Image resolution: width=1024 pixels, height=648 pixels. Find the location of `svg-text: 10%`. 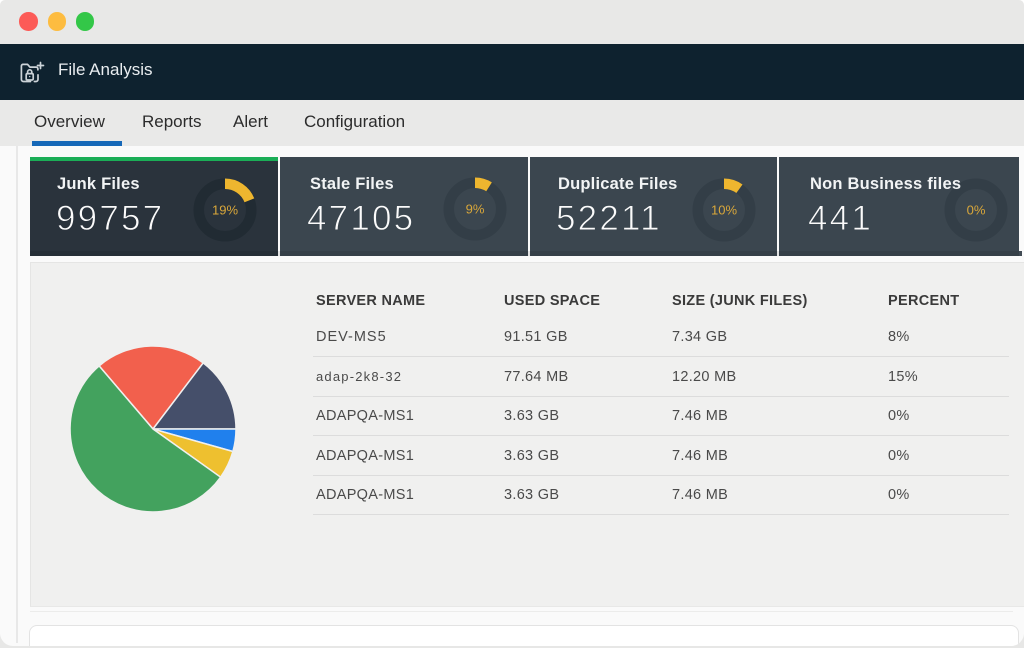

svg-text: 10% is located at coordinates (724, 209).